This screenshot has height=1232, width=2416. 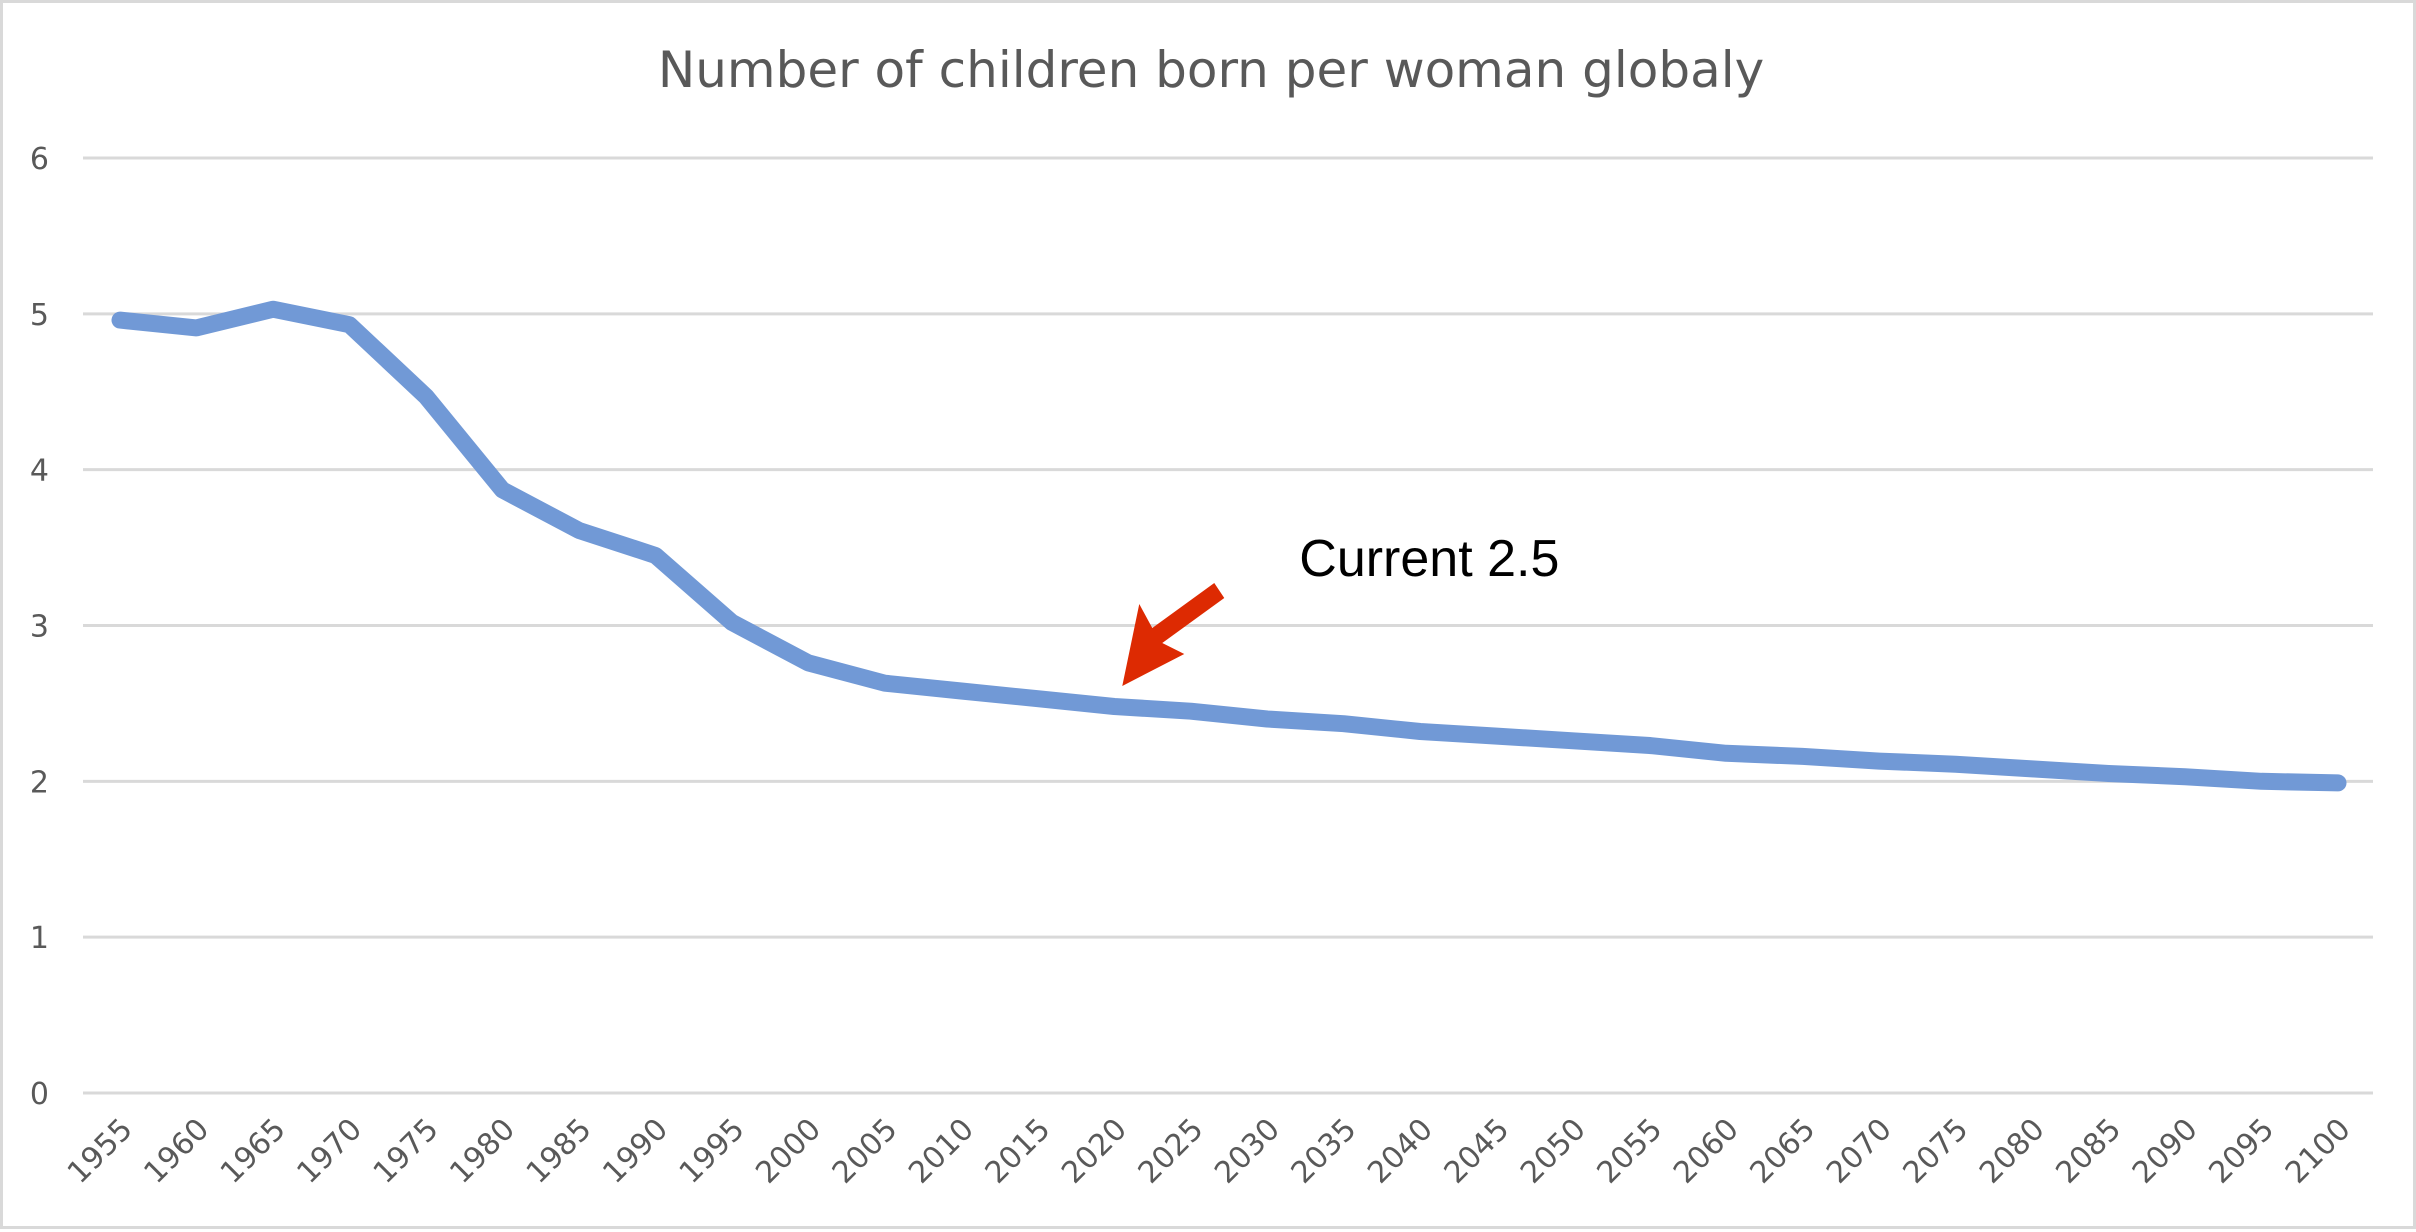 I want to click on y-tick-label: 2, so click(x=39, y=782).